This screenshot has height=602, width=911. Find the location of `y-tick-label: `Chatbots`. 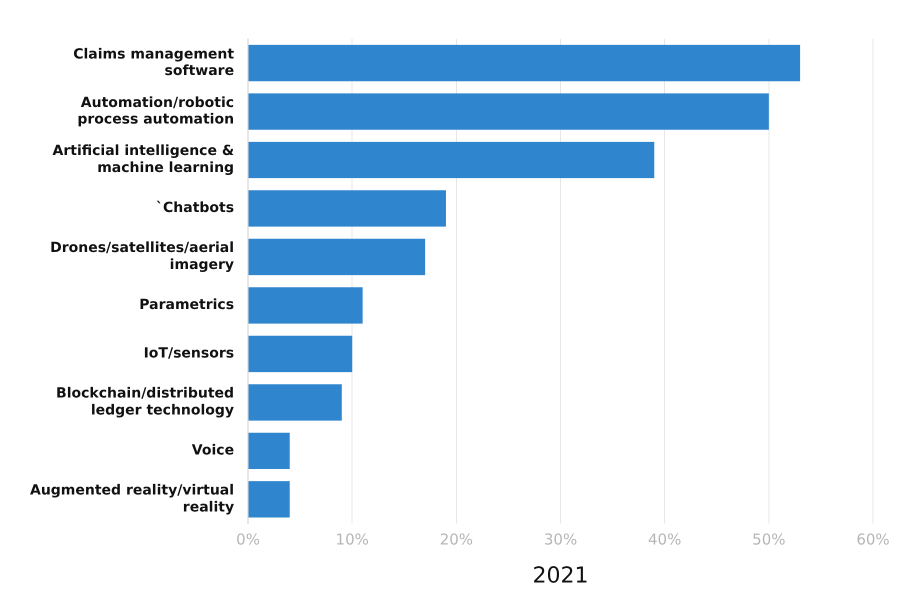

y-tick-label: `Chatbots is located at coordinates (195, 208).